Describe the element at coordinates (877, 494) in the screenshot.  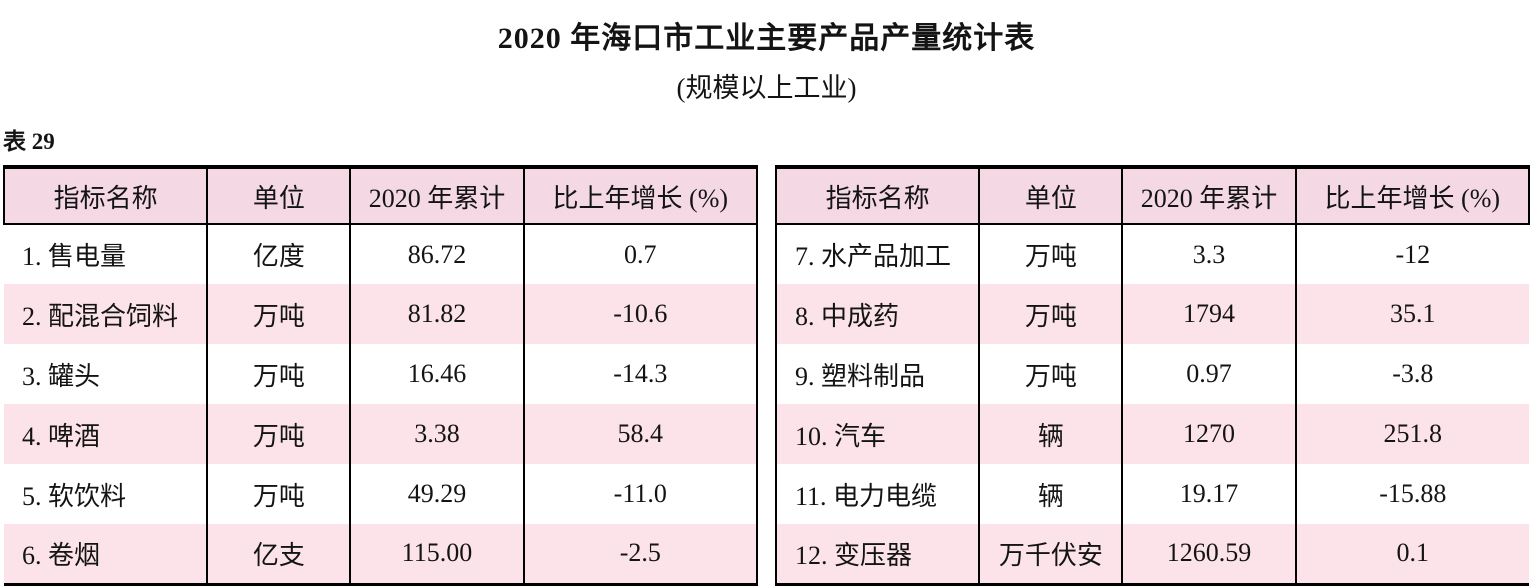
I see `indicator-cell: 11. 电力电缆` at that location.